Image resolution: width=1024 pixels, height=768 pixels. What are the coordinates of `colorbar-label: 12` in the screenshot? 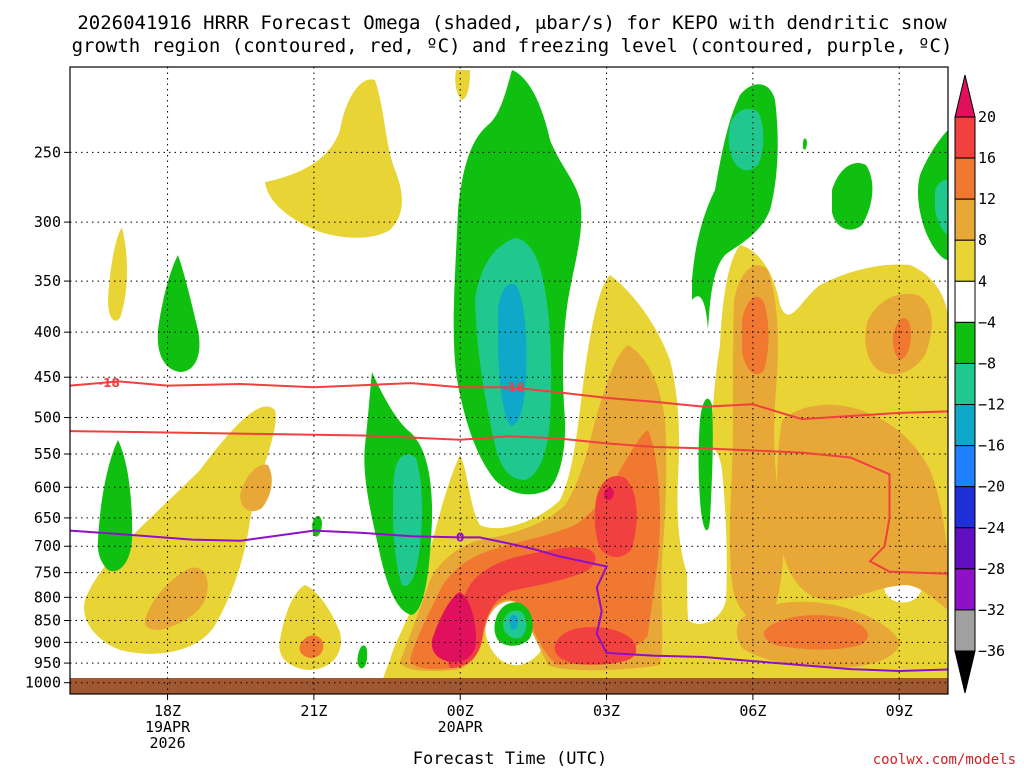 It's located at (987, 199).